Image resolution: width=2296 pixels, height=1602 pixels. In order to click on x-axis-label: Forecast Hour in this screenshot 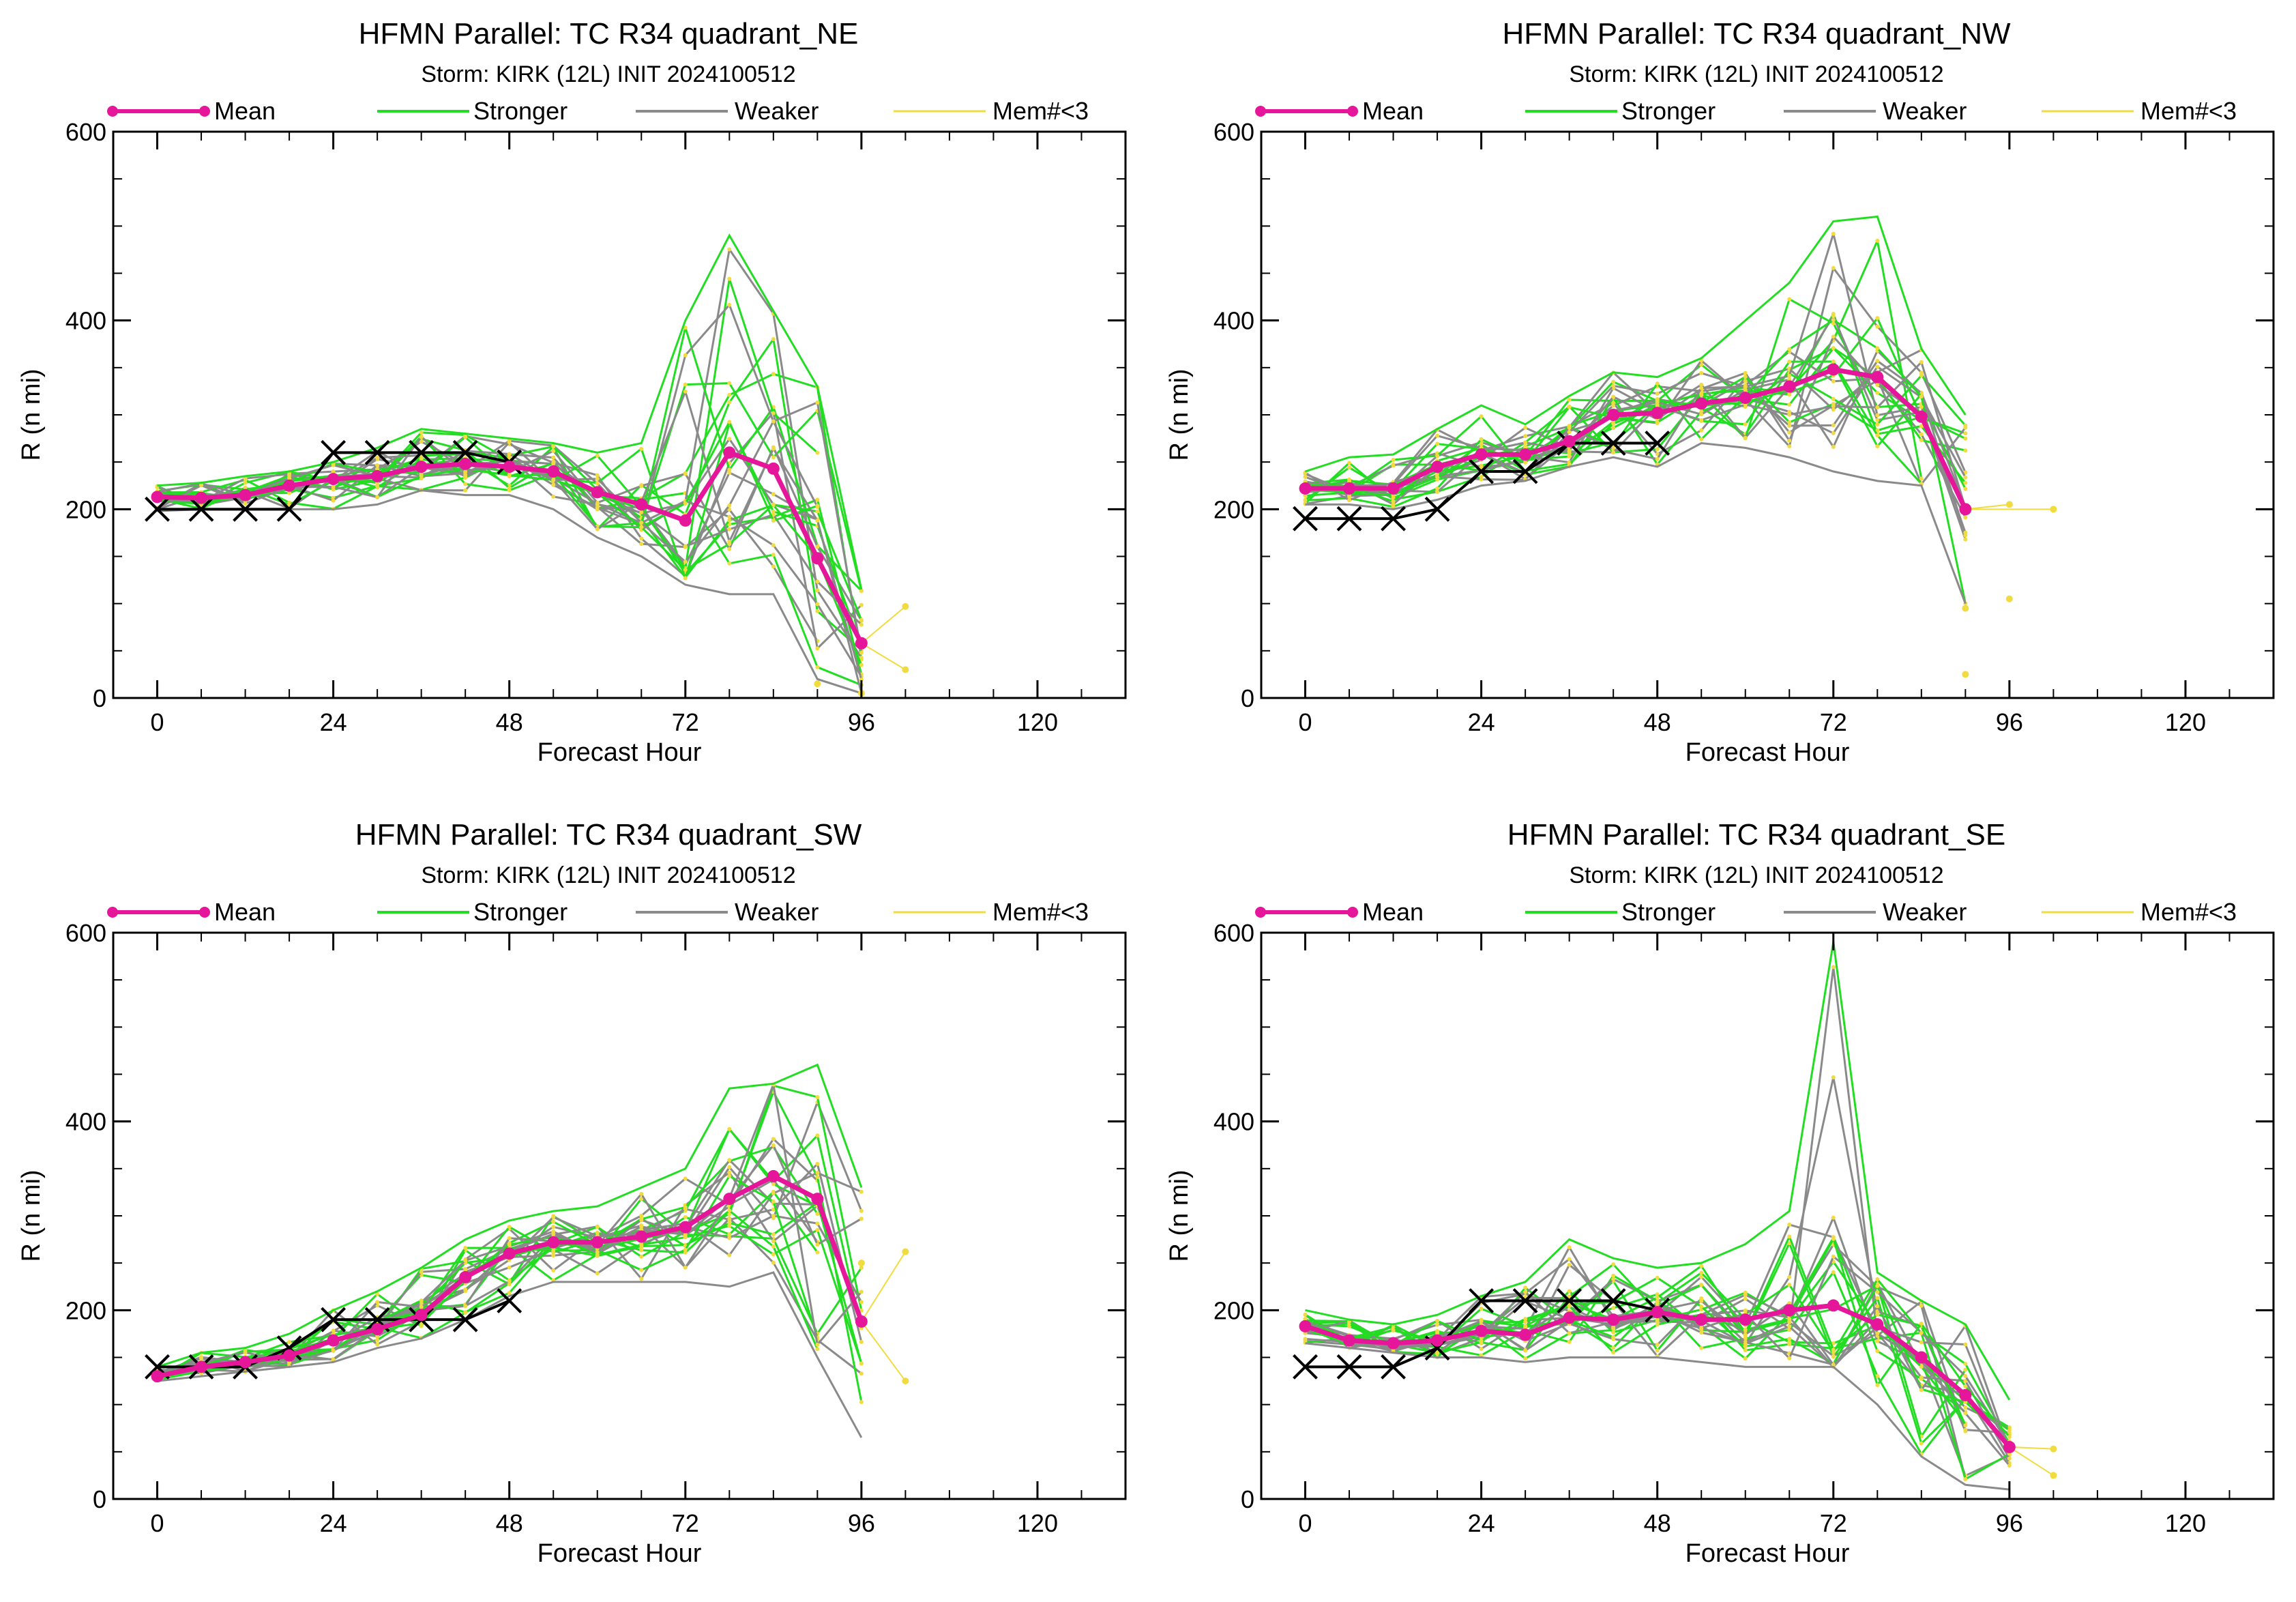, I will do `click(620, 1554)`.